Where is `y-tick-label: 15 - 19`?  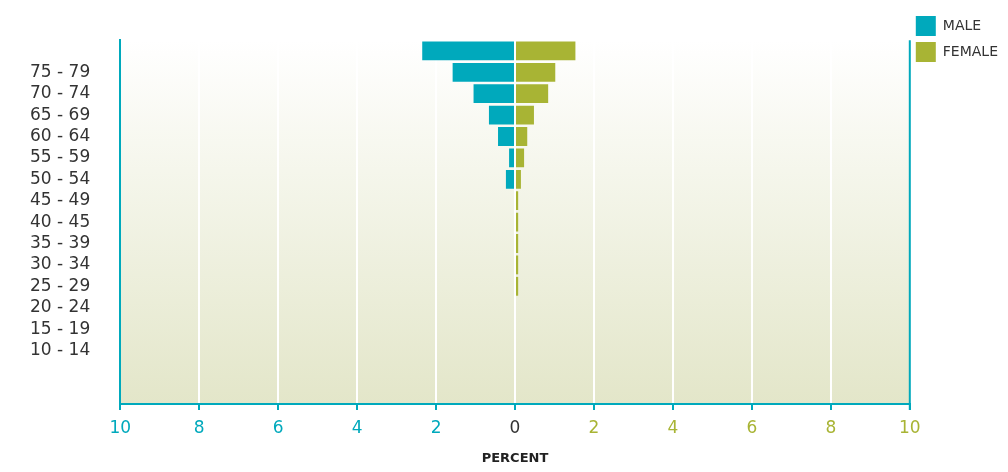 y-tick-label: 15 - 19 is located at coordinates (60, 327).